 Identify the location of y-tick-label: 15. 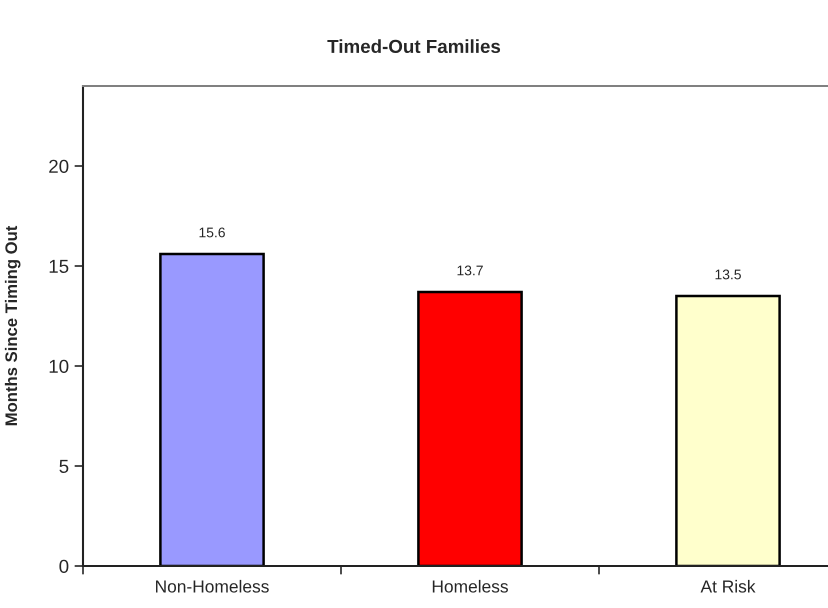
(59, 266).